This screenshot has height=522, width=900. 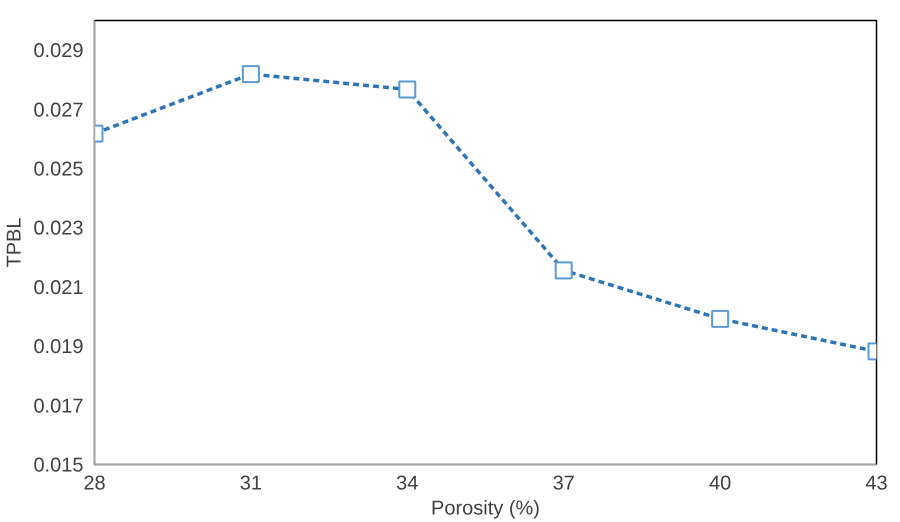 What do you see at coordinates (251, 483) in the screenshot?
I see `x-tick-label: 31` at bounding box center [251, 483].